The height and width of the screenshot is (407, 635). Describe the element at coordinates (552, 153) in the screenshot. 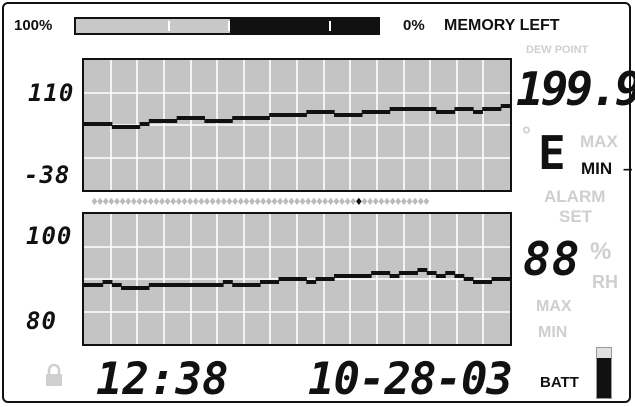

I see `unit-letter: E` at that location.